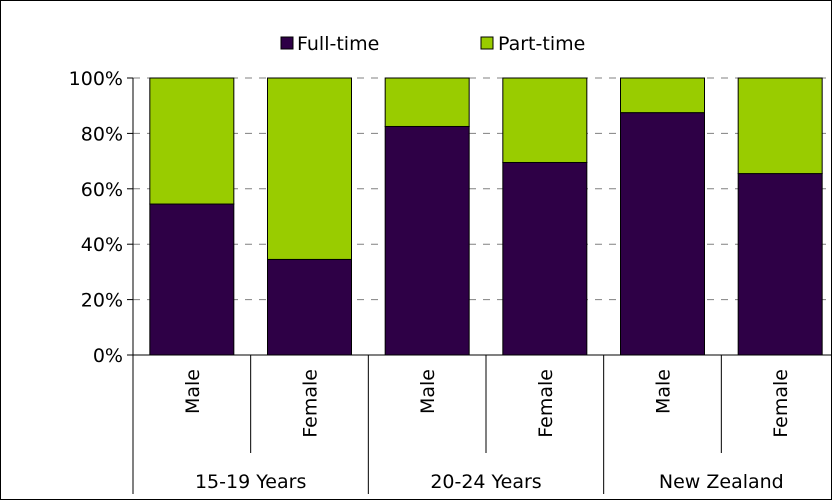  Describe the element at coordinates (102, 190) in the screenshot. I see `y-tick-label: 60%` at that location.